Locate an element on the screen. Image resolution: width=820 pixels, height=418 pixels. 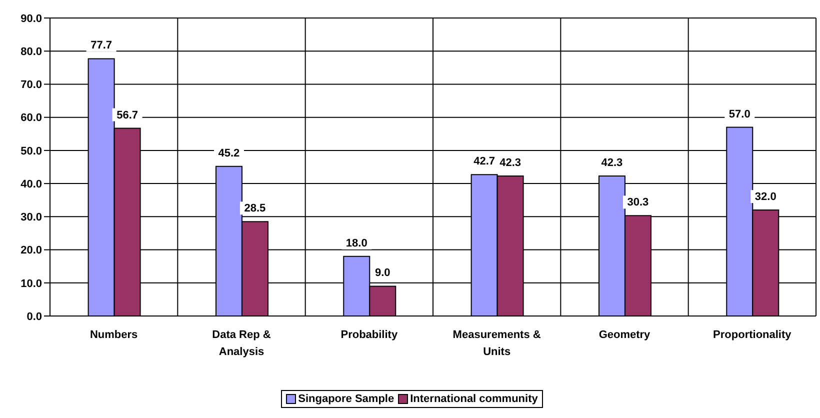
data-label: 57.0 is located at coordinates (739, 114).